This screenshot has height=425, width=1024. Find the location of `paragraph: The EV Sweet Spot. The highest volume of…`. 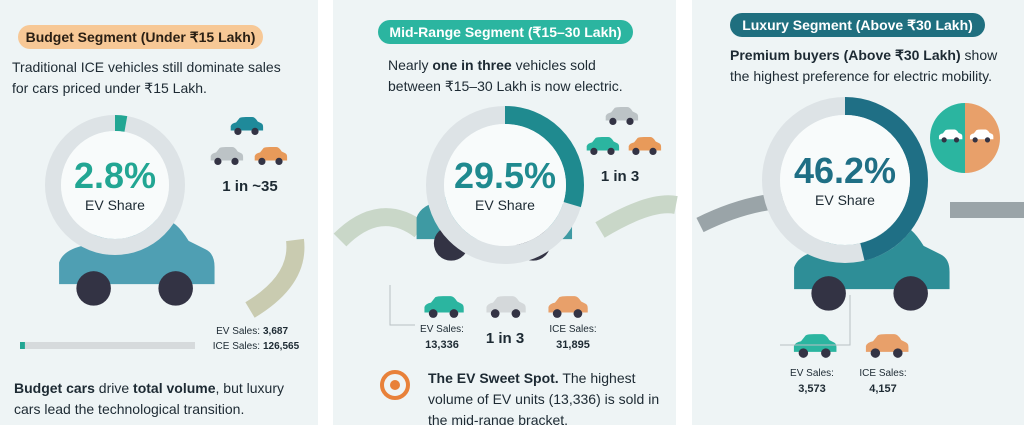

paragraph: The EV Sweet Spot. The highest volume of… is located at coordinates (545, 396).